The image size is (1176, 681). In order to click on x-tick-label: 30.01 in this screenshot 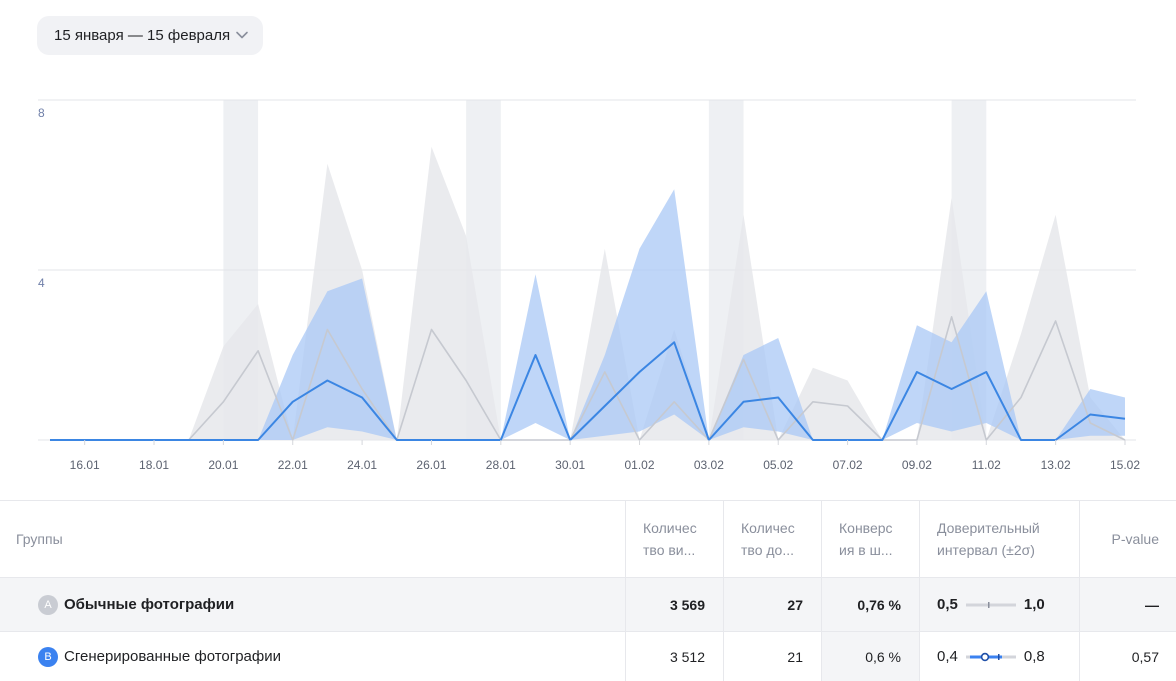, I will do `click(570, 465)`.